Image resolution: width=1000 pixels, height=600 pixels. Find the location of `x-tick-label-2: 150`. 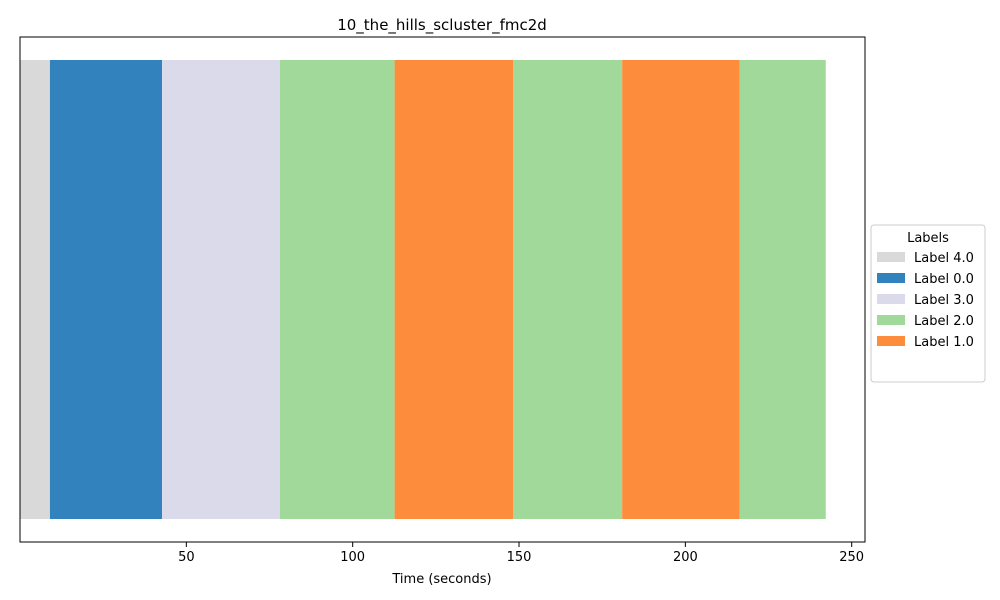

x-tick-label-2: 150 is located at coordinates (519, 557).